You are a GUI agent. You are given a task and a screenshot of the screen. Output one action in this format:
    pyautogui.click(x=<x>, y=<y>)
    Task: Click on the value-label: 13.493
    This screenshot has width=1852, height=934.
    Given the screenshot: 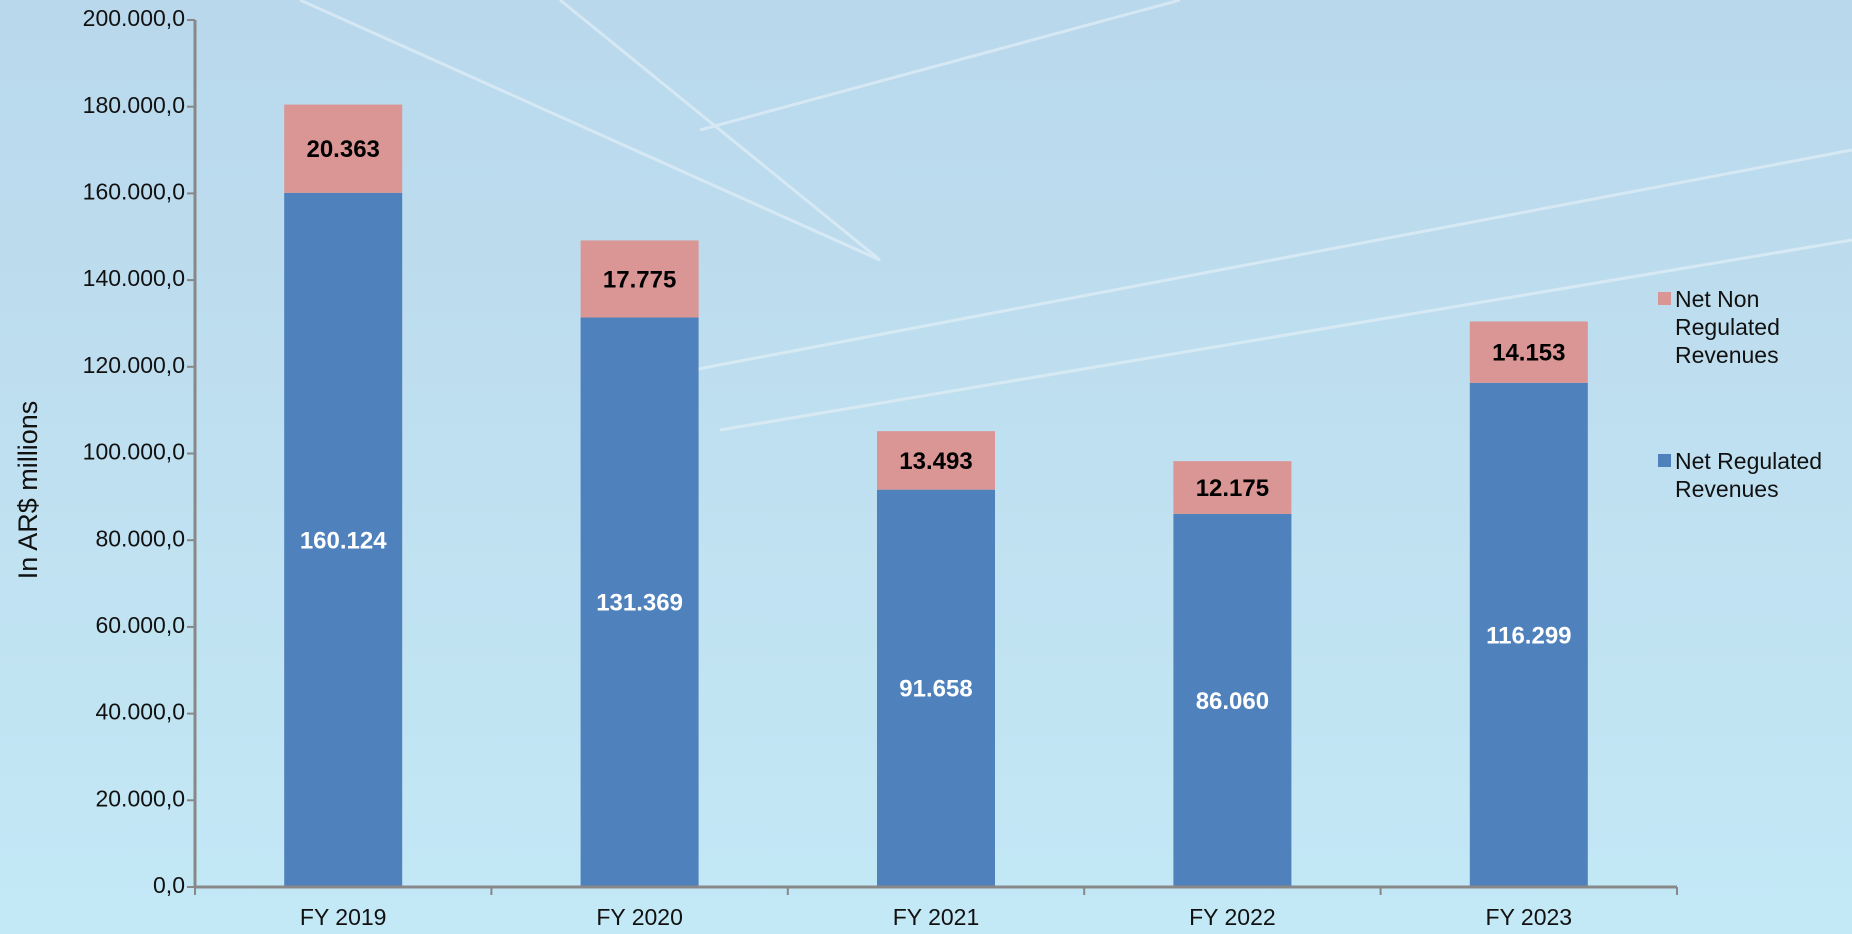 What is the action you would take?
    pyautogui.click(x=935, y=461)
    